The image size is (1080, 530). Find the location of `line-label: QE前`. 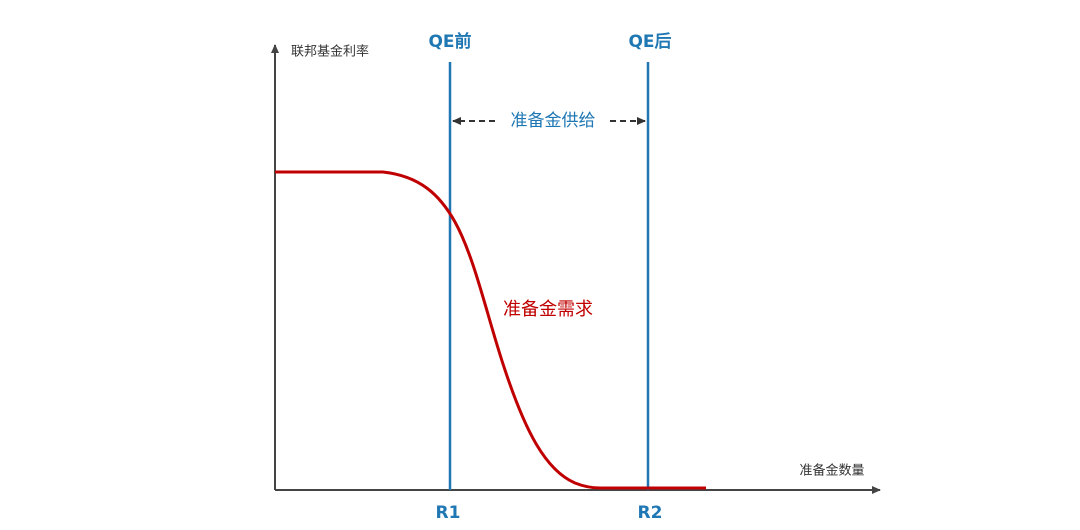

line-label: QE前 is located at coordinates (449, 41).